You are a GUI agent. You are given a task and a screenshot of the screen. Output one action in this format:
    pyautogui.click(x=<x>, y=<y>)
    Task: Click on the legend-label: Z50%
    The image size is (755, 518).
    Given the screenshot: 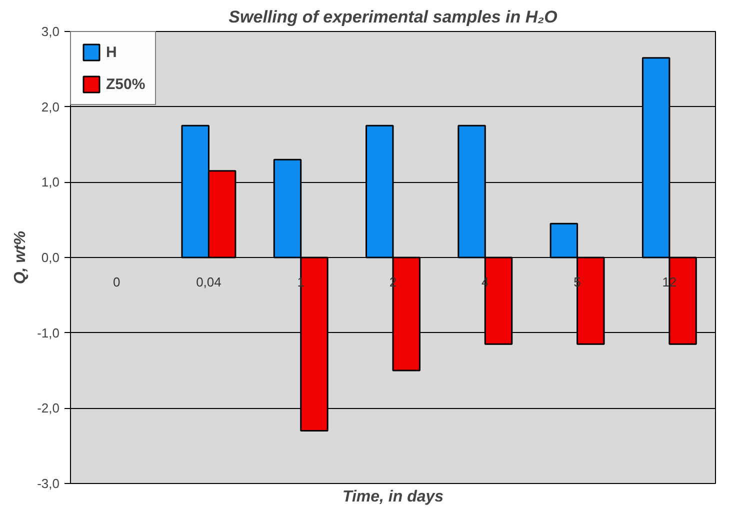 What is the action you would take?
    pyautogui.click(x=126, y=84)
    